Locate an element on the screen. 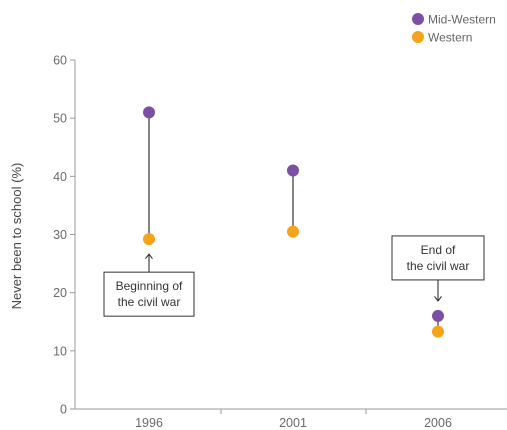 Image resolution: width=507 pixels, height=430 pixels. annotation-1: Beginning of the civil war is located at coordinates (149, 285).